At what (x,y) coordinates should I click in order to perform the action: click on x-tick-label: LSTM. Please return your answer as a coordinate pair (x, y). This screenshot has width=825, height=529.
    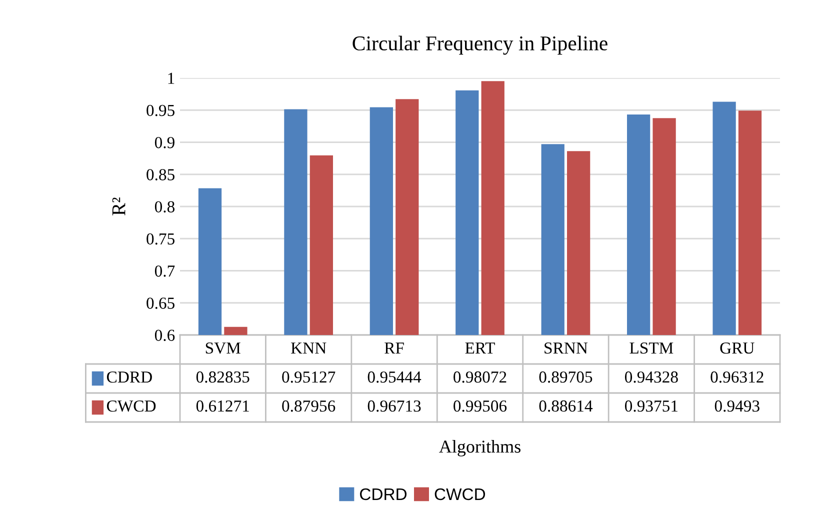
    Looking at the image, I should click on (652, 348).